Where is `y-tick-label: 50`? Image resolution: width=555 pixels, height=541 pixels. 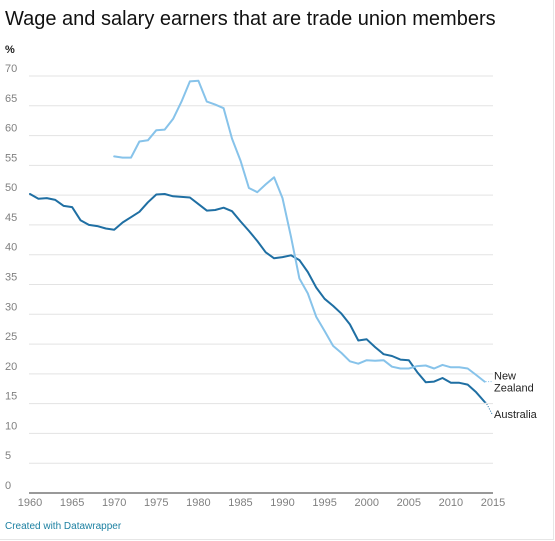
y-tick-label: 50 is located at coordinates (11, 188).